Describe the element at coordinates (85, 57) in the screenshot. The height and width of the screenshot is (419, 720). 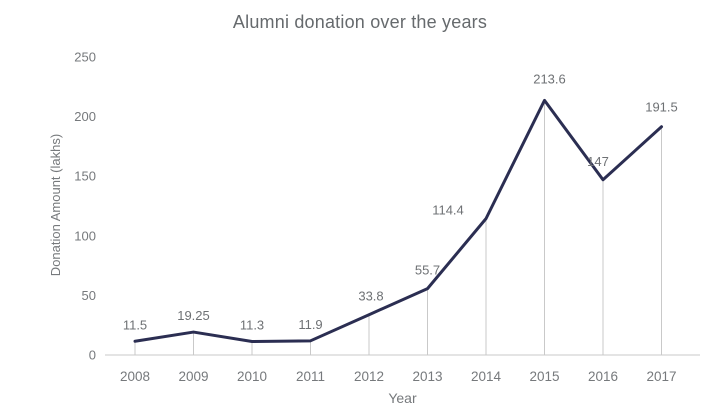
I see `y-tick-label: 250` at that location.